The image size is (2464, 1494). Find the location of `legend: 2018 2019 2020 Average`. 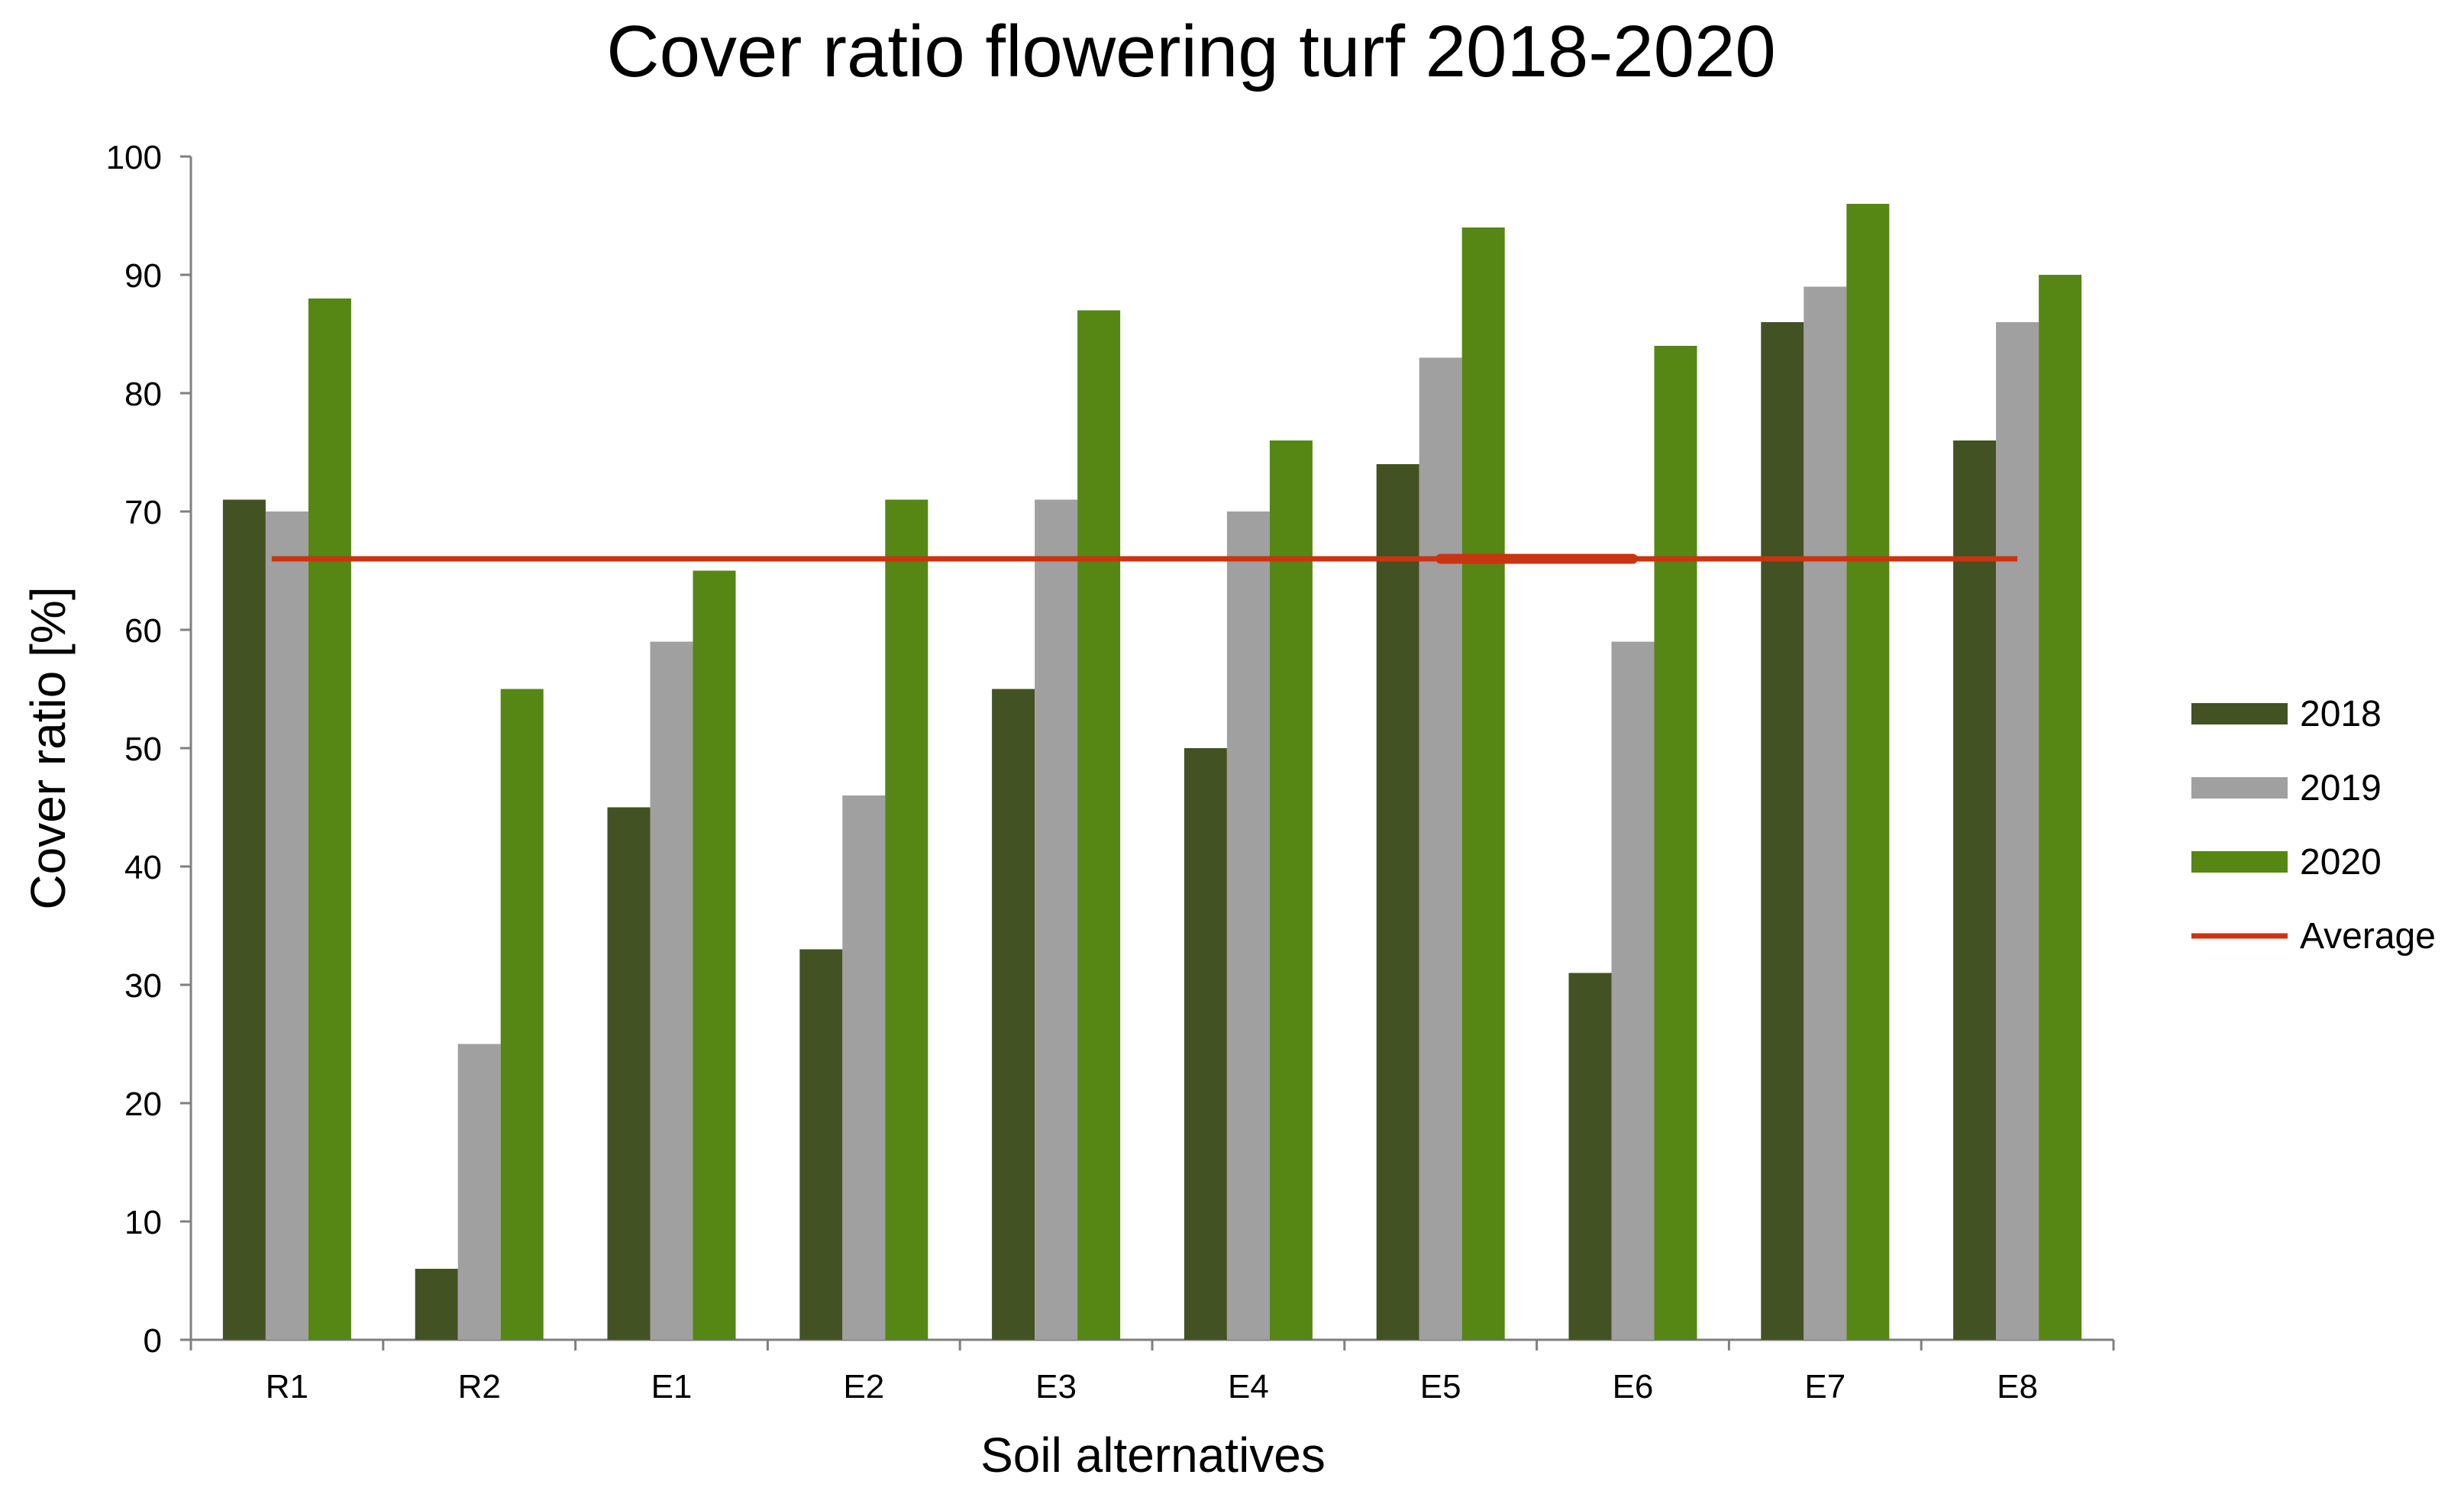

legend: 2018 2019 2020 Average is located at coordinates (2313, 826).